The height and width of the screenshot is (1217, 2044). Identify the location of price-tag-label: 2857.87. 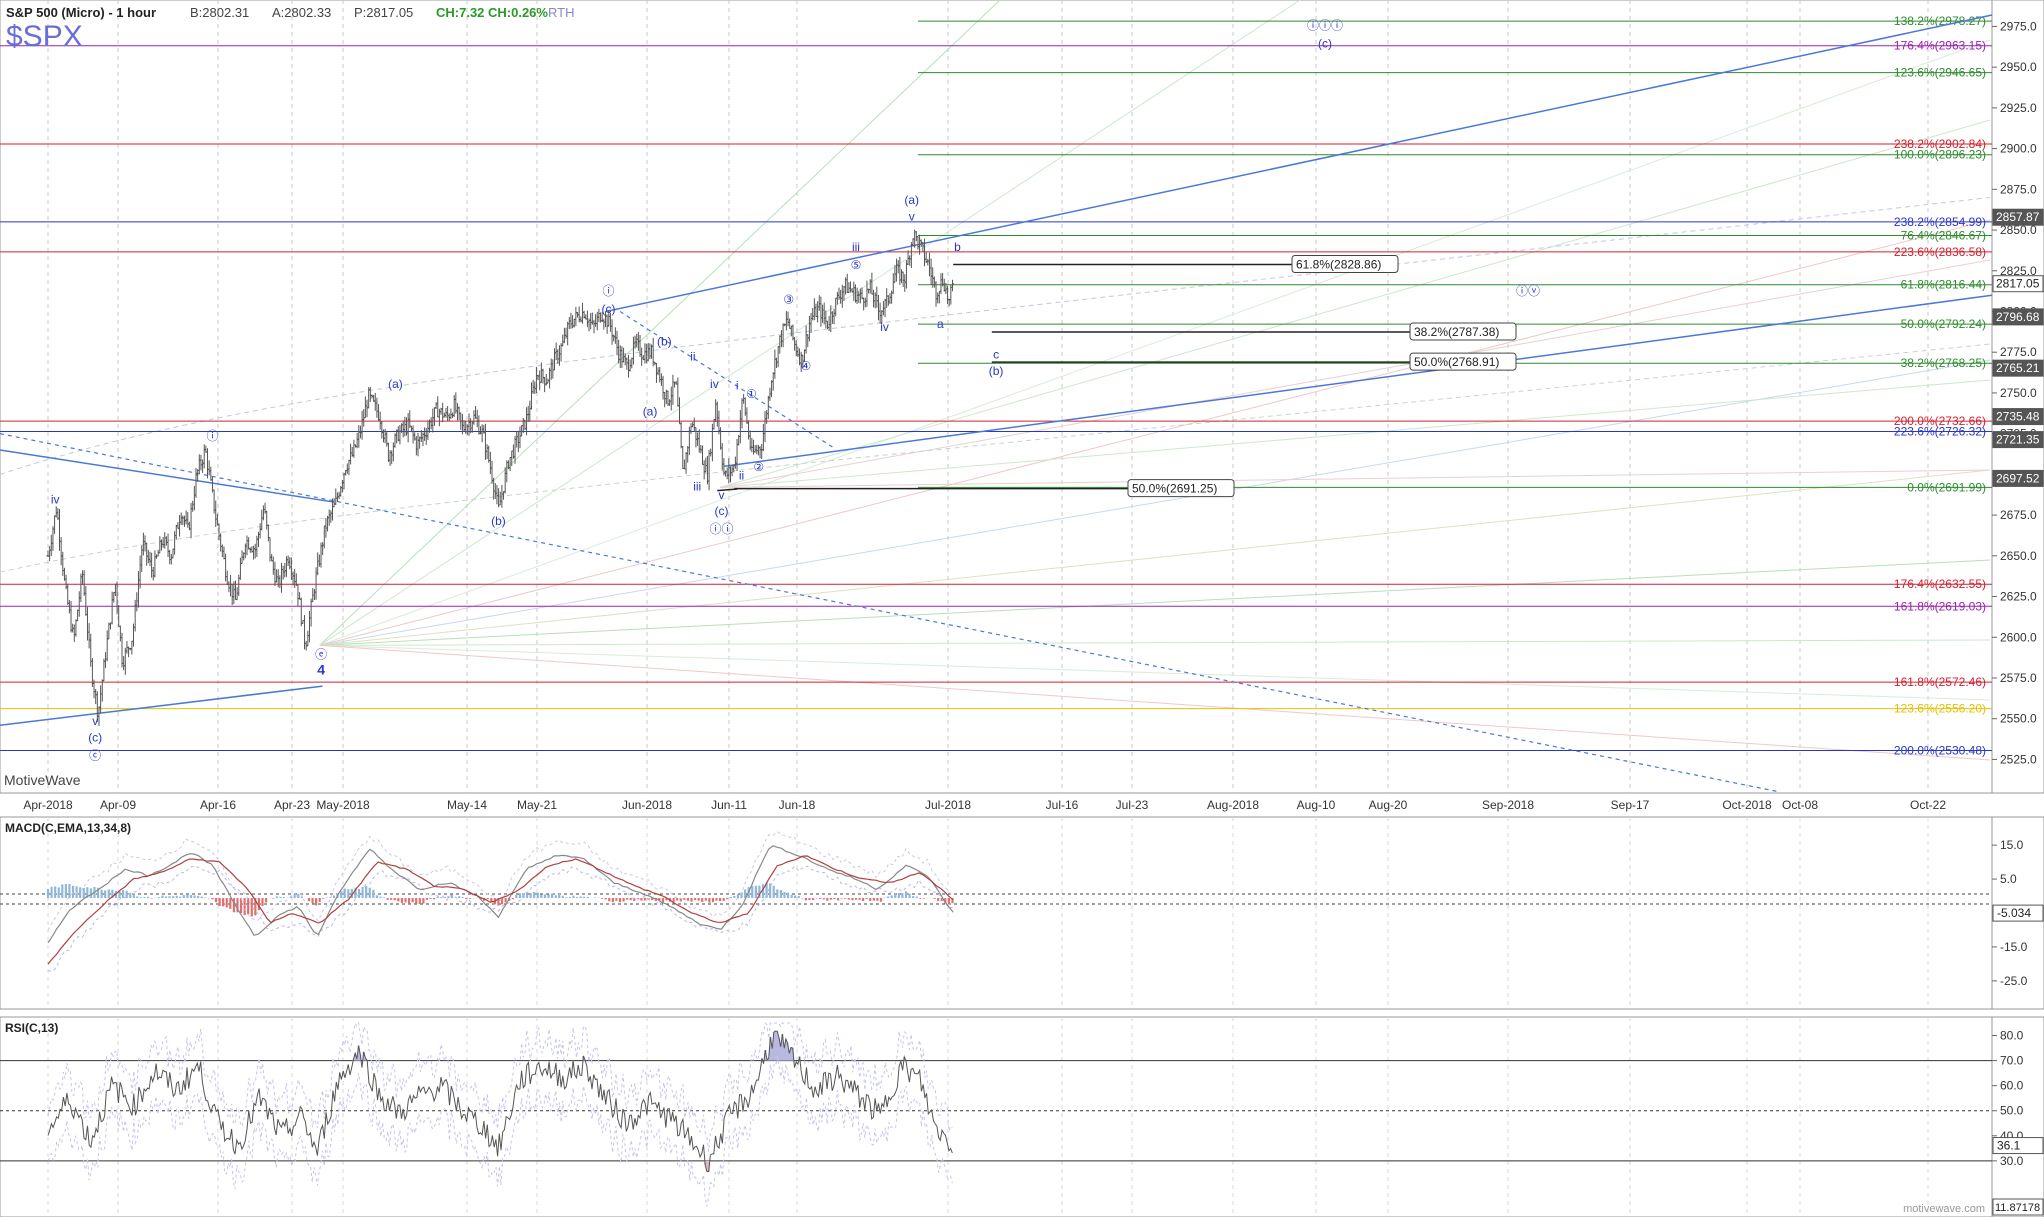
(2018, 217).